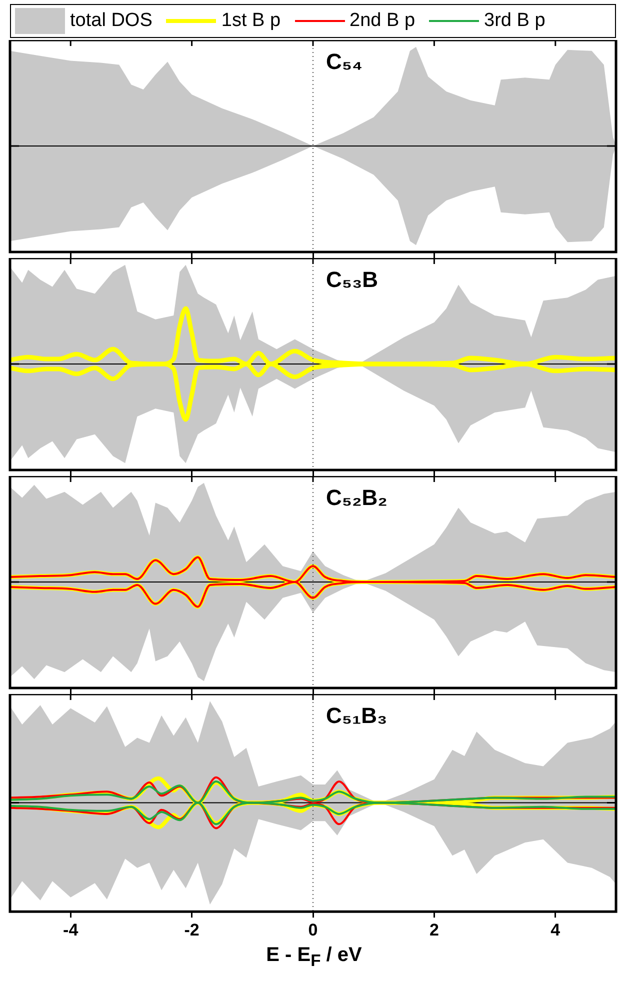  Describe the element at coordinates (111, 21) in the screenshot. I see `legend-label: total DOS` at that location.